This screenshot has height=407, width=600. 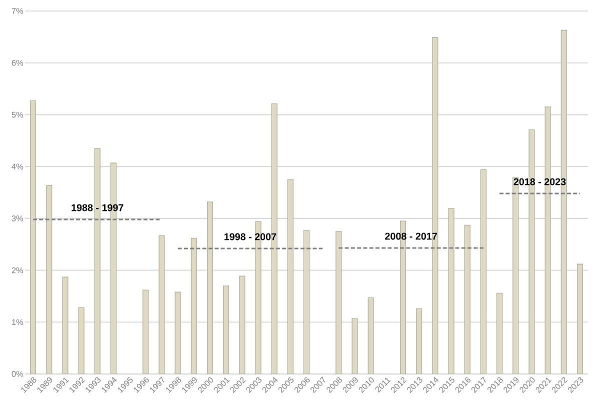 I want to click on series-label: 2008 - 2017, so click(x=411, y=236).